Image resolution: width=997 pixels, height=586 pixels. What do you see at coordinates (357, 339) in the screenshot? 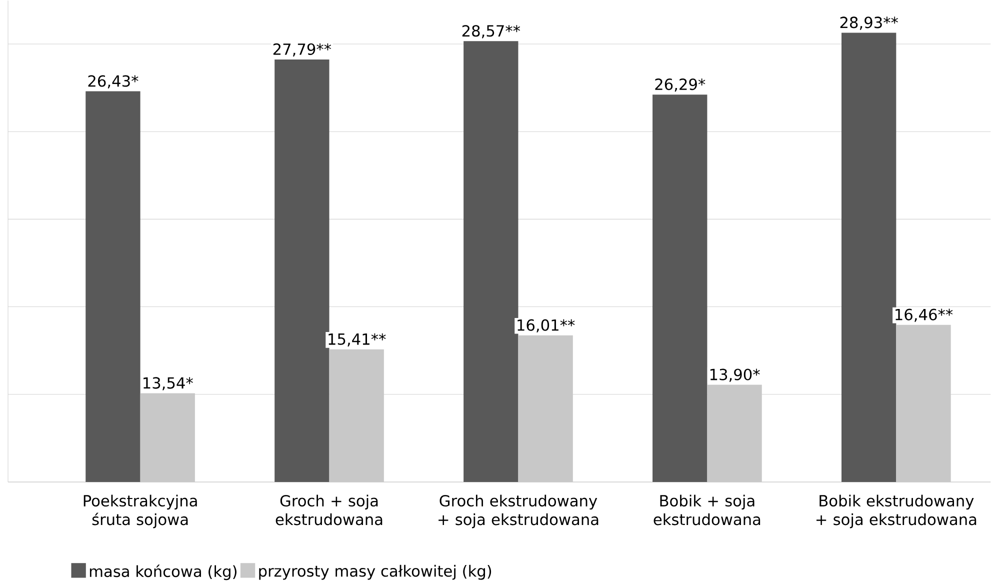
I see `data-label: 15,41**` at bounding box center [357, 339].